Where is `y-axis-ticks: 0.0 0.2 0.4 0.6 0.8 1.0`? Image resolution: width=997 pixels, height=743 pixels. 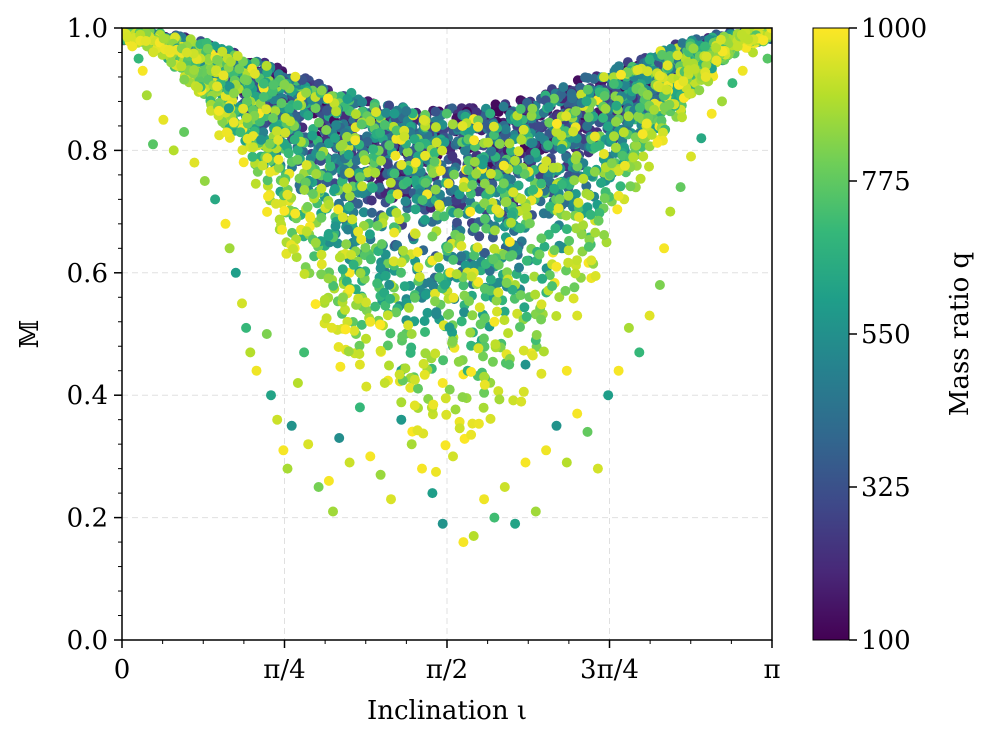
y-axis-ticks: 0.0 0.2 0.4 0.6 0.8 1.0 is located at coordinates (94, 335).